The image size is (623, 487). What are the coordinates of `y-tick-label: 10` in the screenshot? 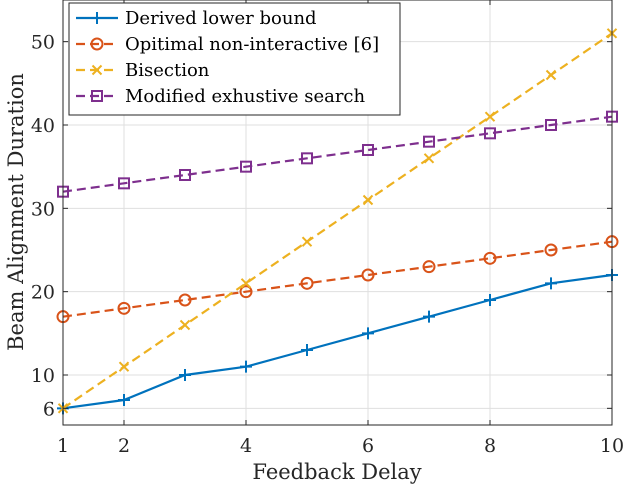 It's located at (43, 376).